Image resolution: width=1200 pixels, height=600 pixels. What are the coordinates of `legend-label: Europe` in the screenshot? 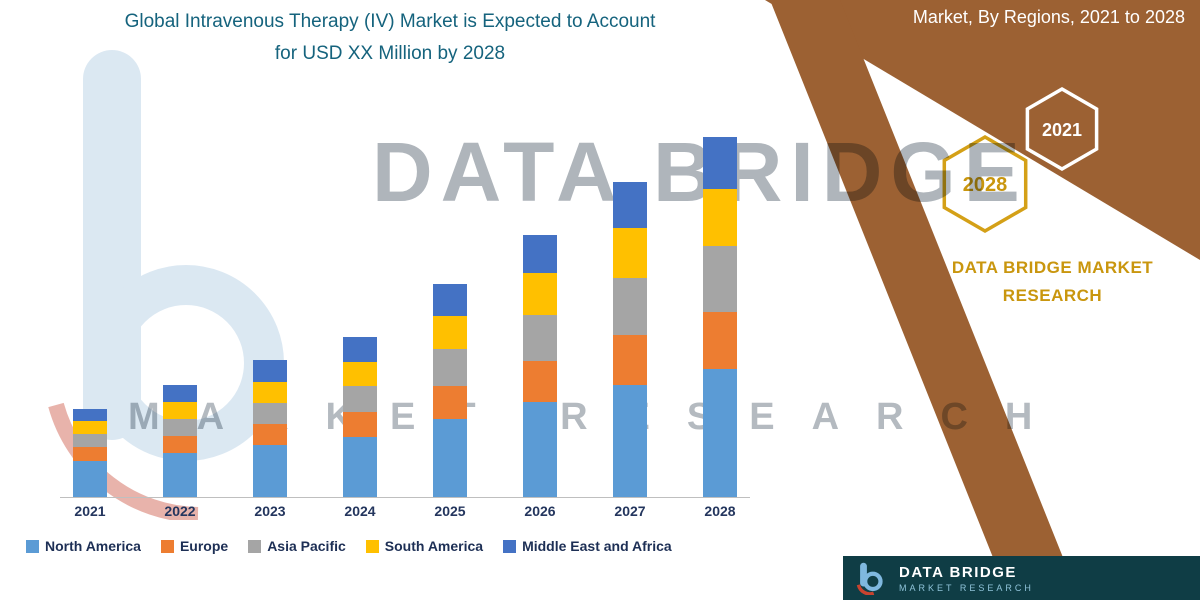 It's located at (204, 546).